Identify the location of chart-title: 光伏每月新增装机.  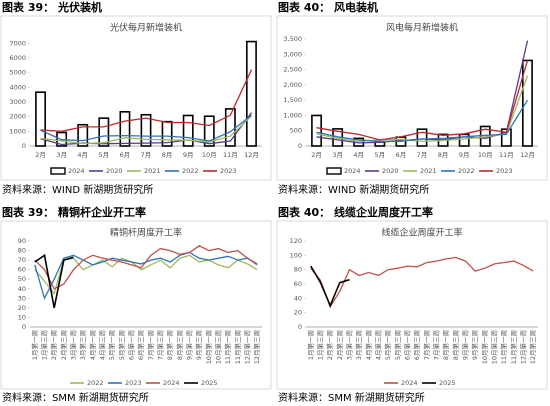
(146, 28).